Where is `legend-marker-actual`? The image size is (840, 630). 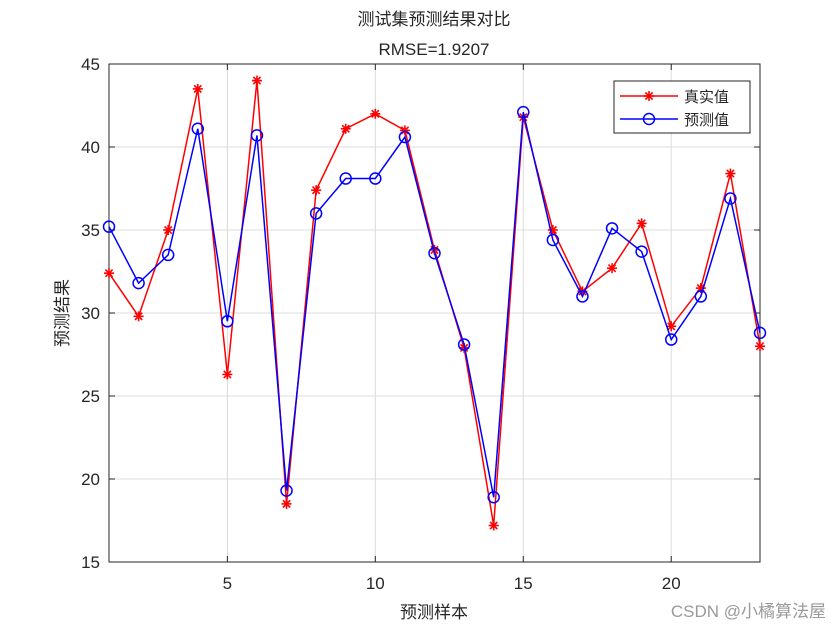 legend-marker-actual is located at coordinates (649, 96).